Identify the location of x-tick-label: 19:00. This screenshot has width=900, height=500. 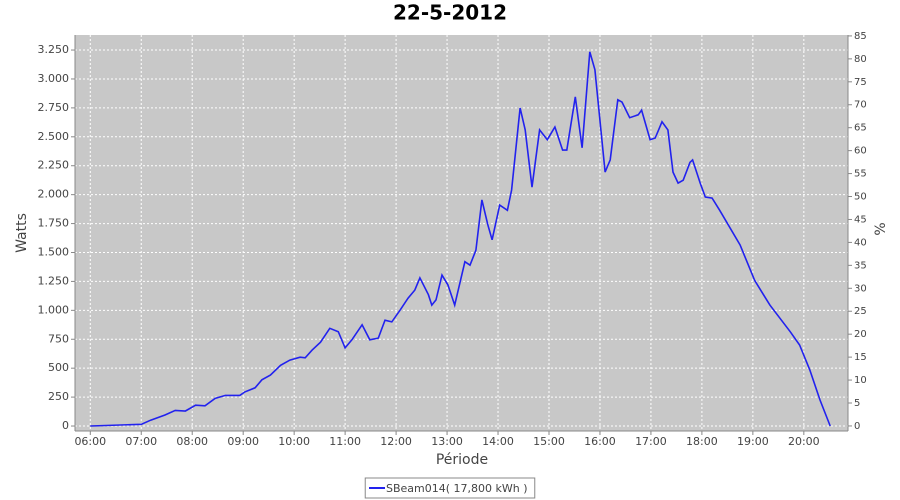
(753, 441).